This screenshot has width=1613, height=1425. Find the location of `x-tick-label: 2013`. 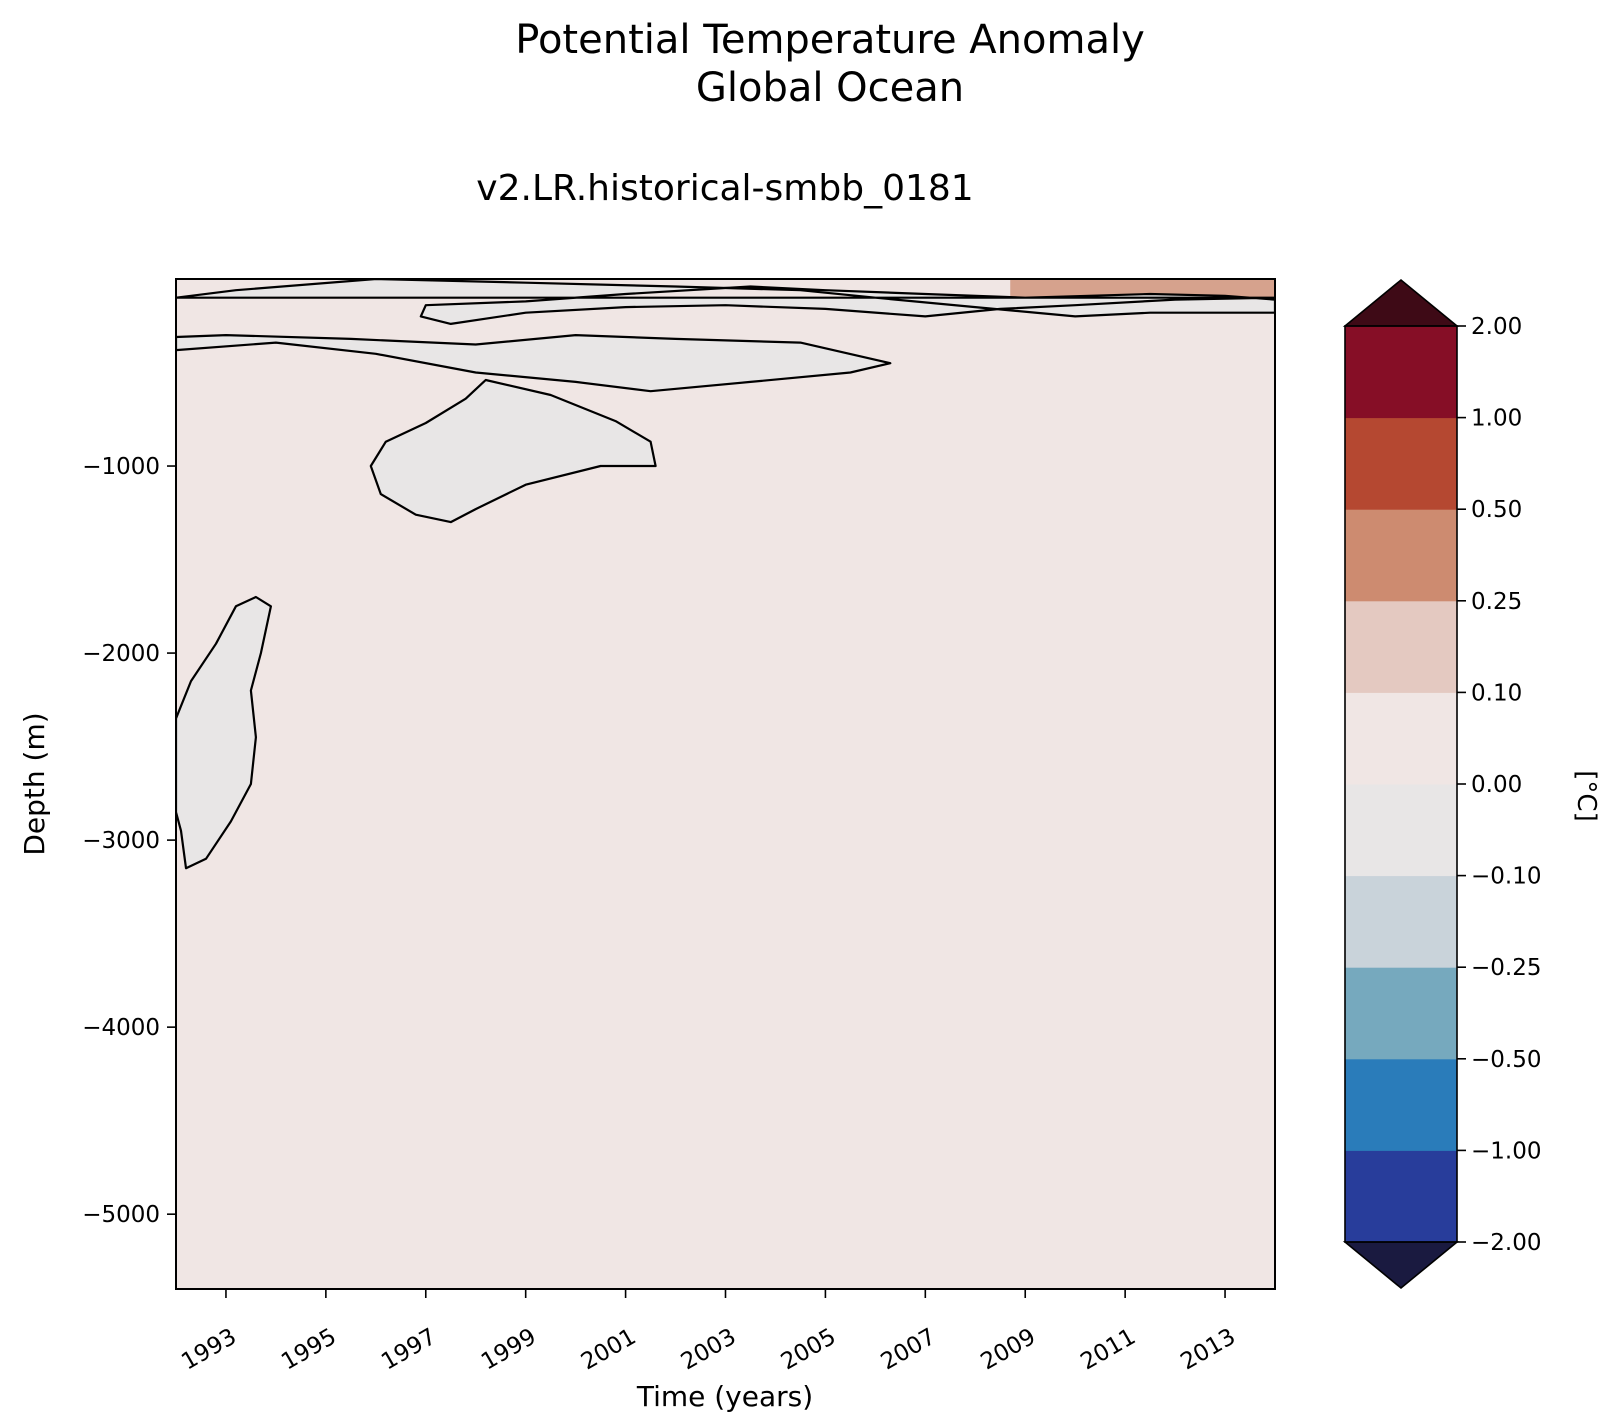

x-tick-label: 2013 is located at coordinates (1208, 1350).